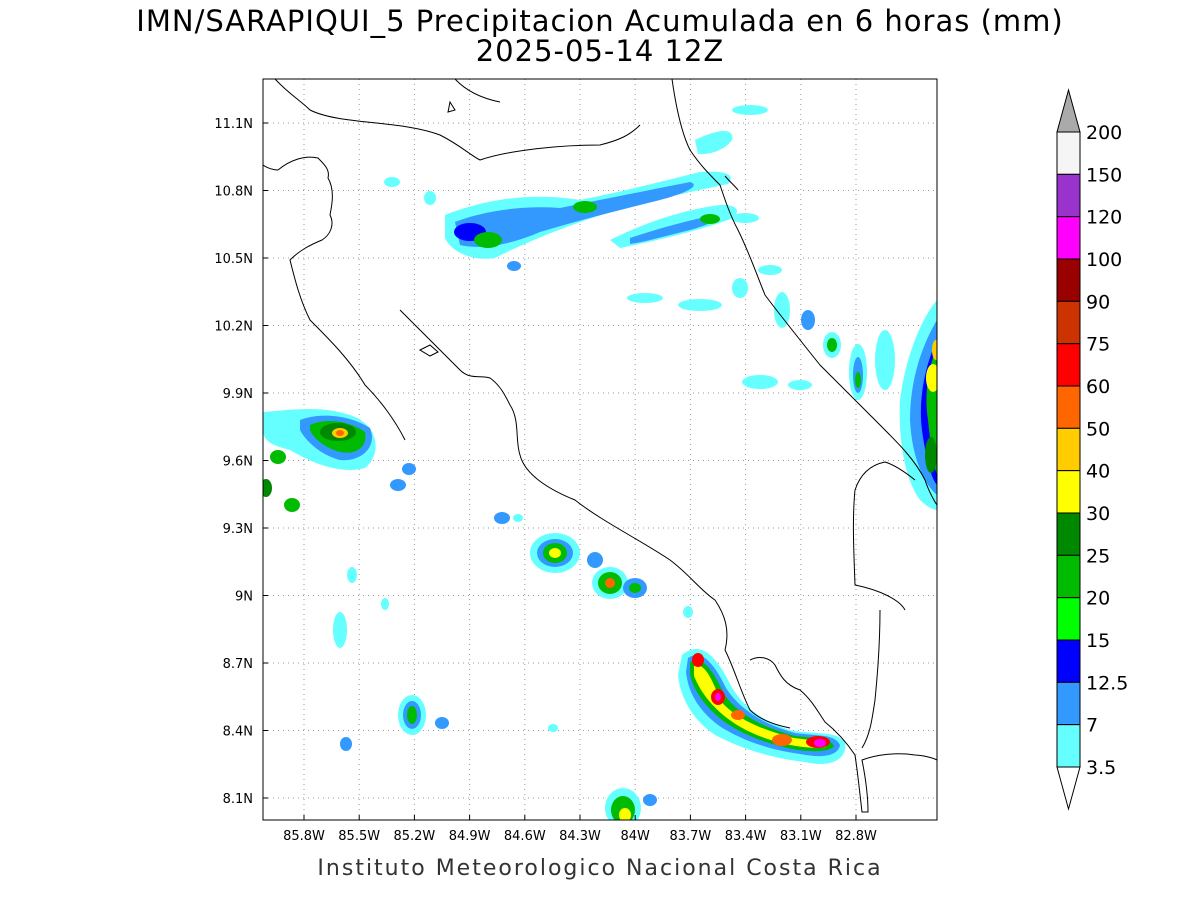 Image resolution: width=1200 pixels, height=900 pixels. What do you see at coordinates (593, 565) in the screenshot?
I see `rain-central-pacific` at bounding box center [593, 565].